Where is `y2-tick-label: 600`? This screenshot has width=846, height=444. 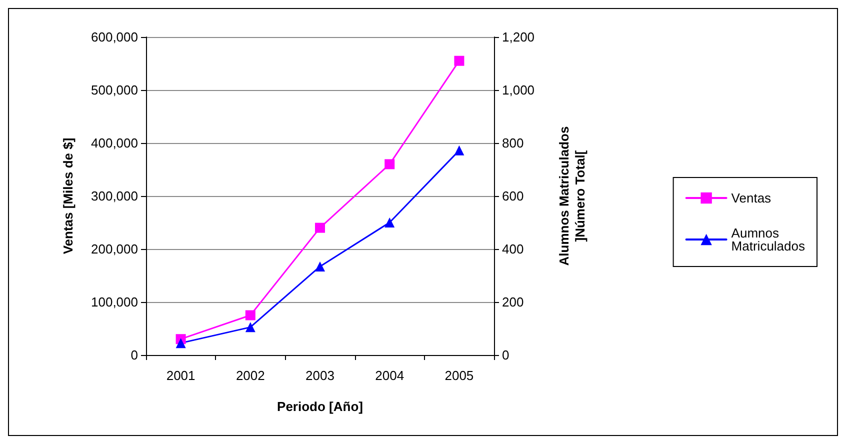
y2-tick-label: 600 is located at coordinates (513, 196).